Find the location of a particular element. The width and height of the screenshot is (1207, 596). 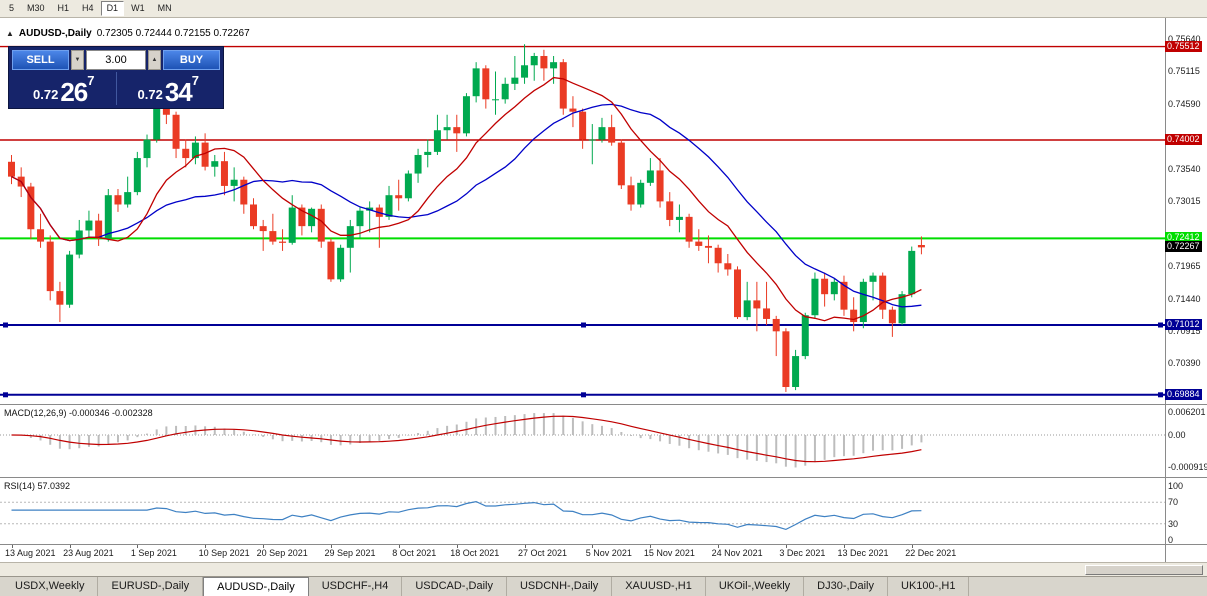

date-axis-label: 3 Dec 2021 is located at coordinates (802, 553).